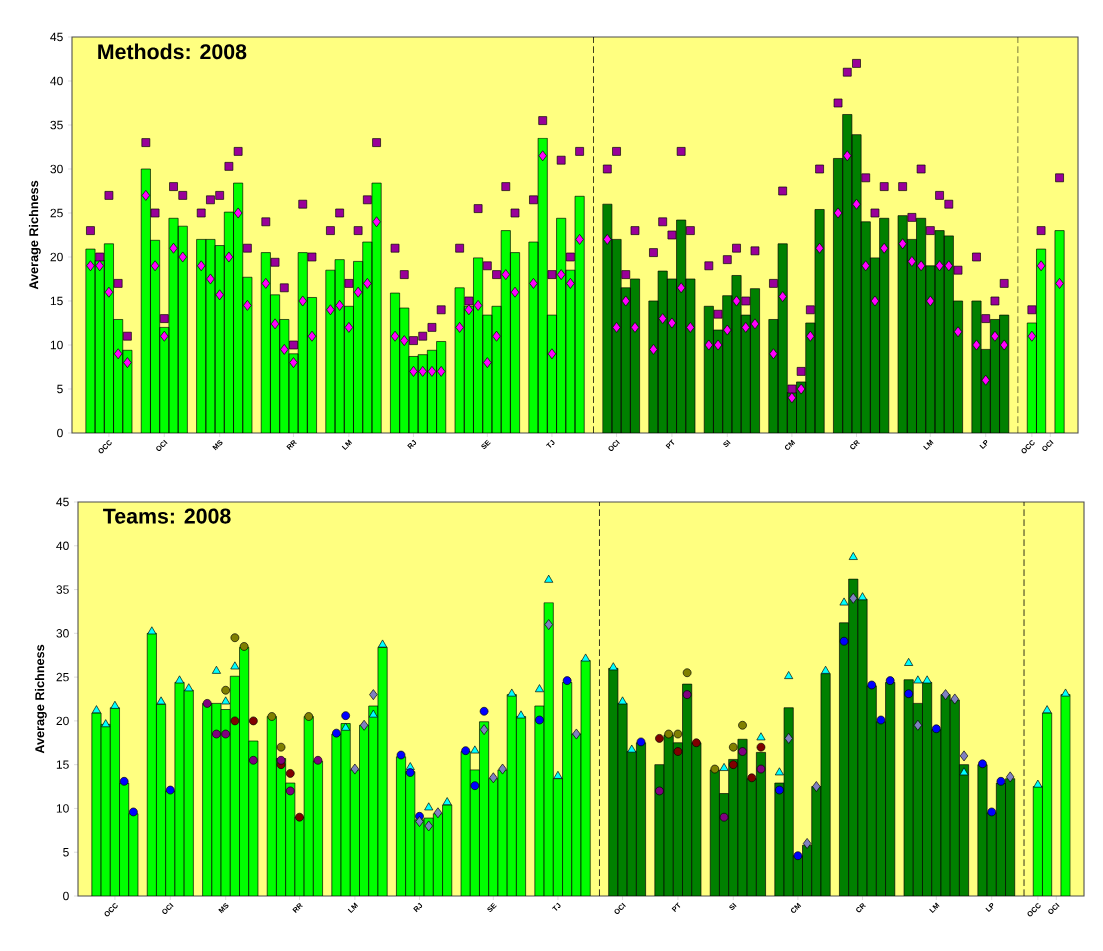 The height and width of the screenshot is (951, 1103). What do you see at coordinates (167, 516) in the screenshot?
I see `chart-title: Teams: 2008` at bounding box center [167, 516].